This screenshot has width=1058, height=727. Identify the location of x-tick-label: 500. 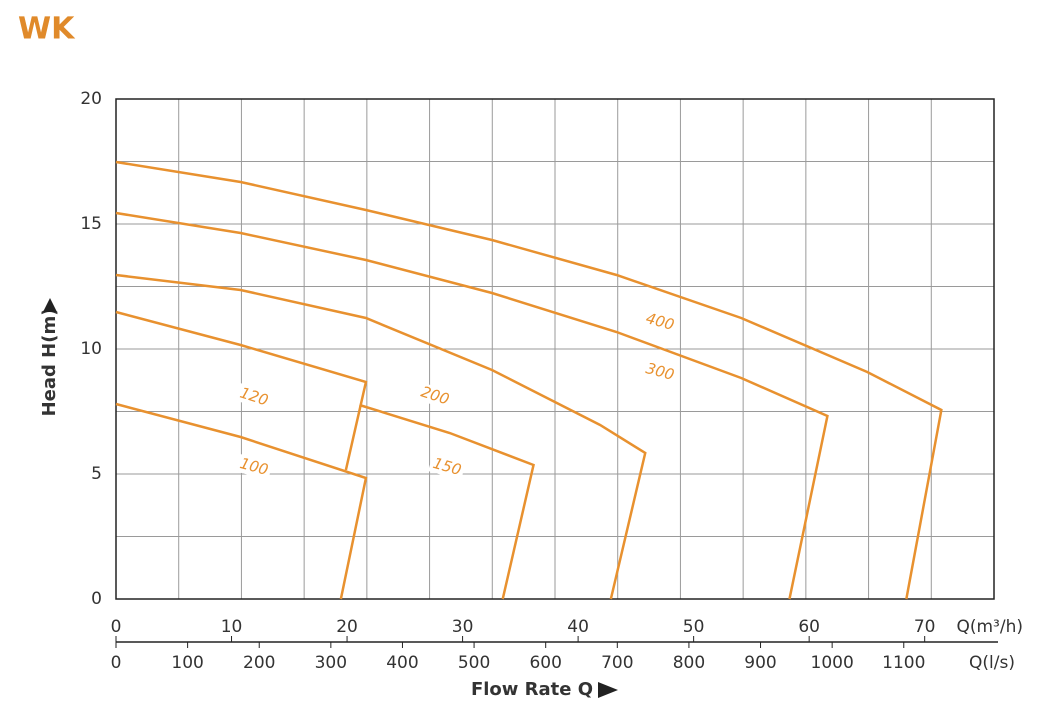
(474, 663).